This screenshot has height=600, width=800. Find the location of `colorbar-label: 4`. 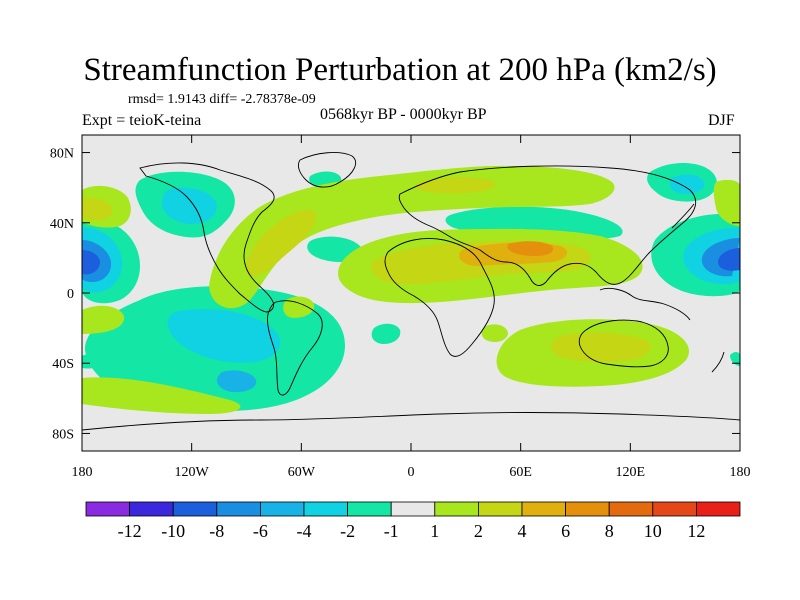

colorbar-label: 4 is located at coordinates (522, 531).